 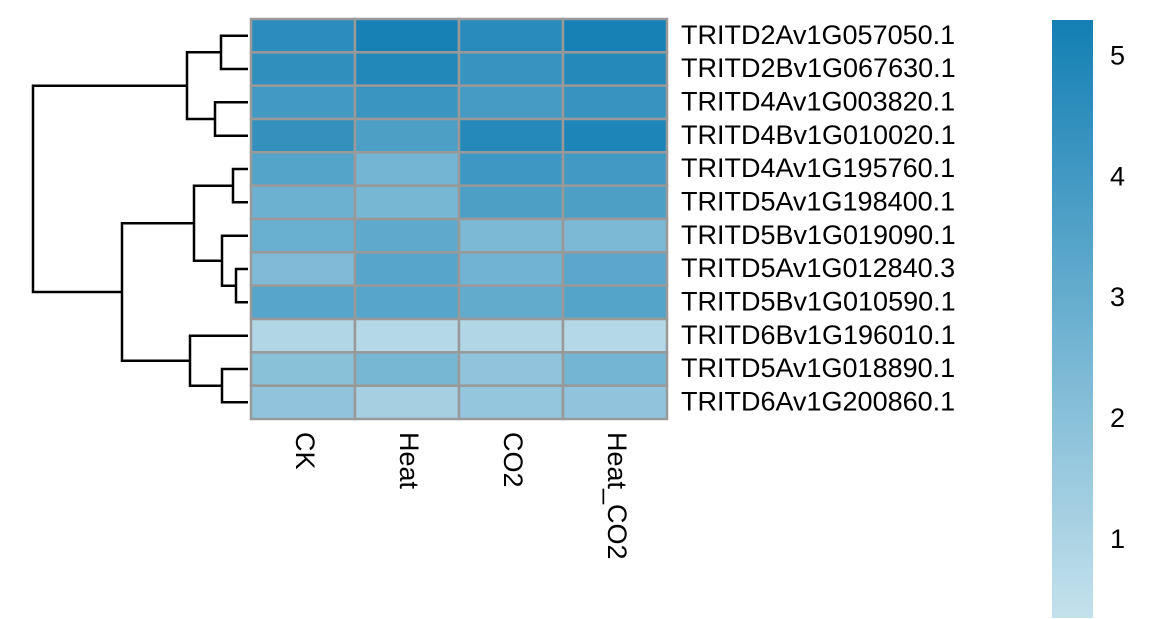 I want to click on row-label: TRITD5Av1G198400.1, so click(x=818, y=201).